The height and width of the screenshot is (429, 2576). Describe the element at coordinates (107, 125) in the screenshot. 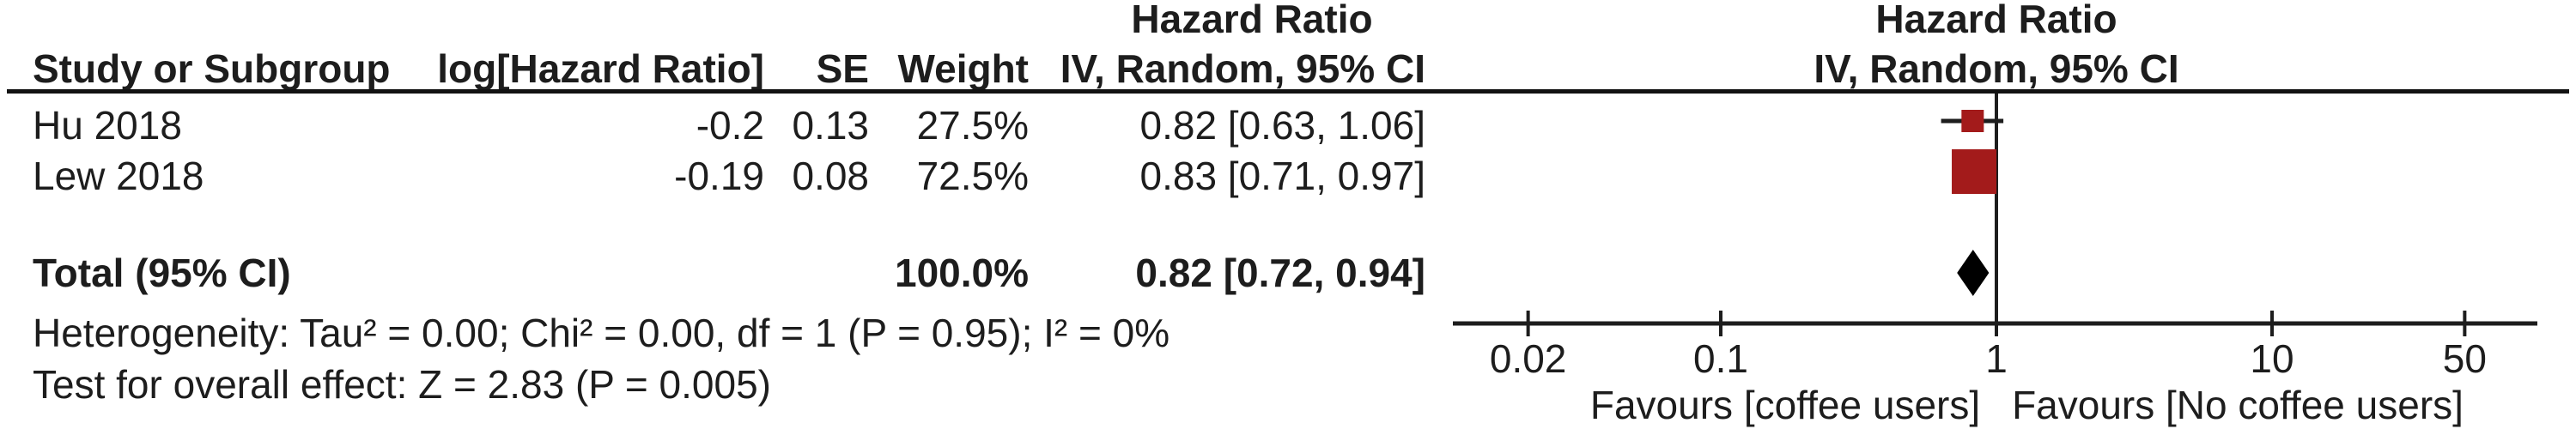

I see `study-name: Hu 2018` at that location.